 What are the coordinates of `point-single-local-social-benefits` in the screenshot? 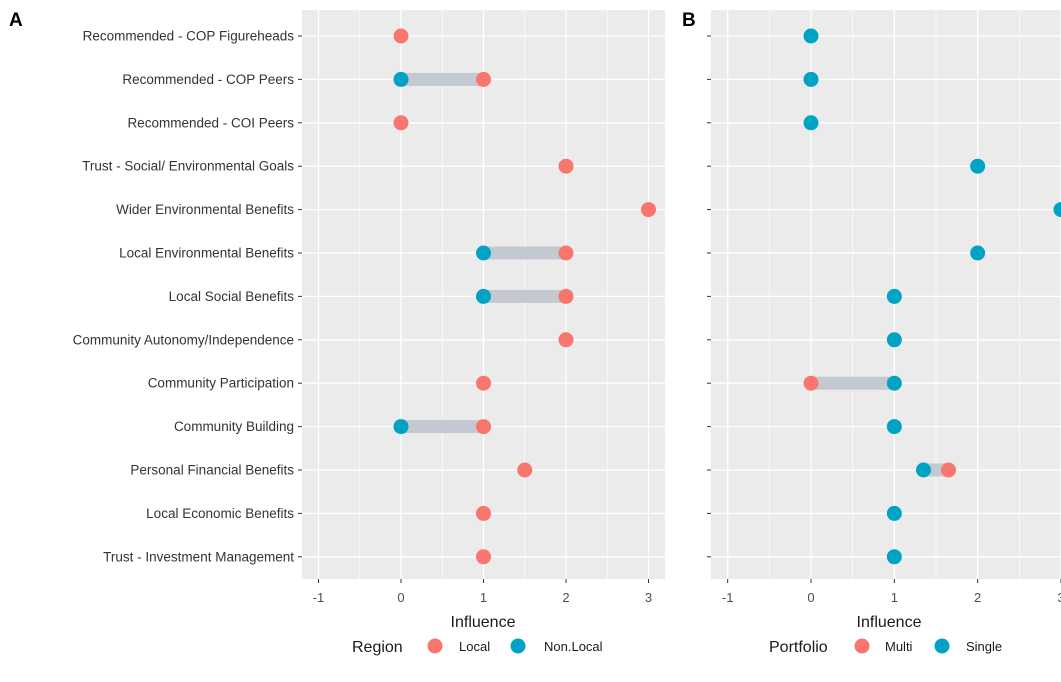 It's located at (894, 296).